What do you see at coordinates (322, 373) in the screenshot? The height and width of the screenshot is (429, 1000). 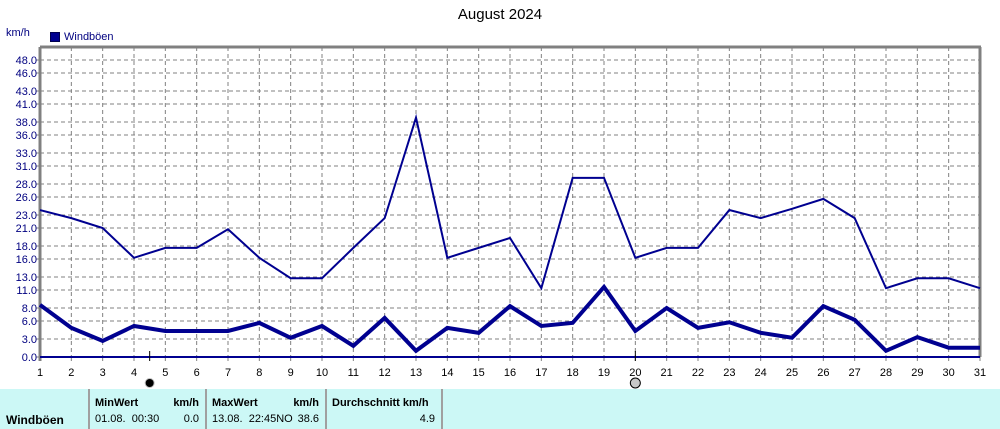 I see `x-tick-label: 10` at bounding box center [322, 373].